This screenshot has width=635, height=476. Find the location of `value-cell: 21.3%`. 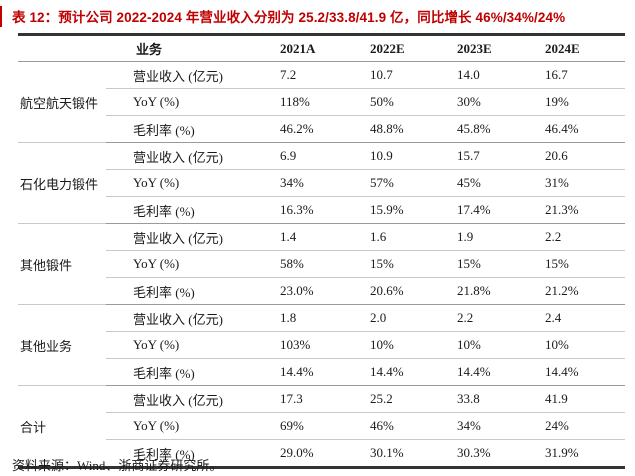

value-cell: 21.3% is located at coordinates (562, 209).